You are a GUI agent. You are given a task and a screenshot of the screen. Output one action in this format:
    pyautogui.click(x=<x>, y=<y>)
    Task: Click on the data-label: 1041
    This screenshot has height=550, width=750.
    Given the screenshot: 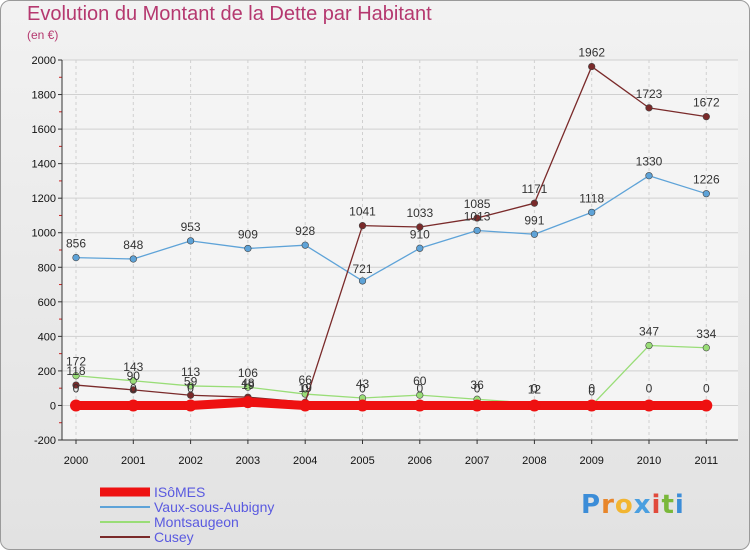 What is the action you would take?
    pyautogui.click(x=362, y=212)
    